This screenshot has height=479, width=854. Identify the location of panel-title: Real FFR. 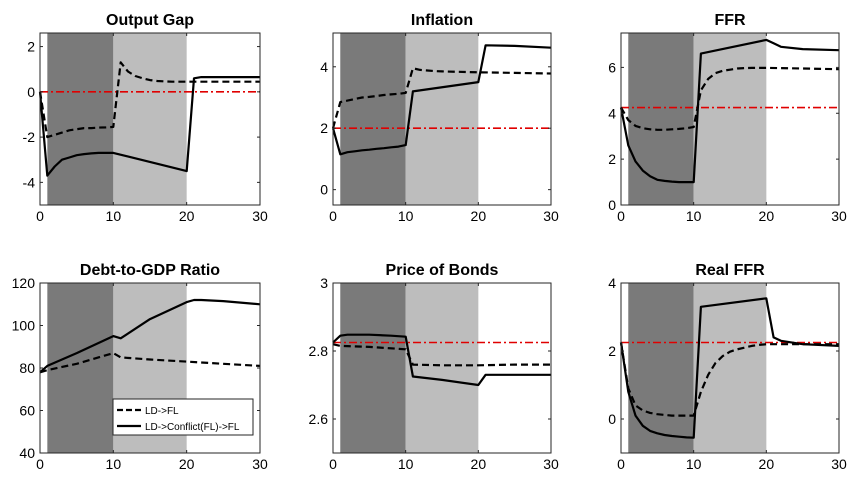
(730, 270).